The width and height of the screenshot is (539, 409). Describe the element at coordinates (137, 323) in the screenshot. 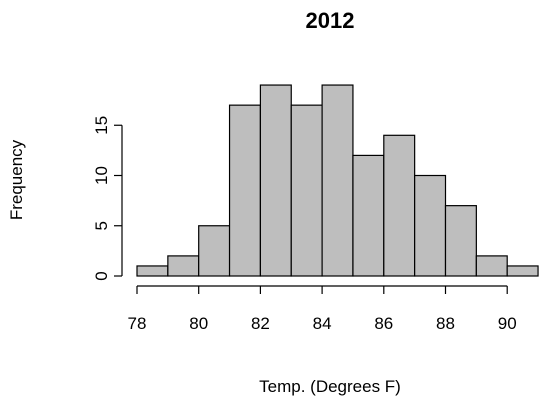

I see `x-tick-label: 78` at that location.